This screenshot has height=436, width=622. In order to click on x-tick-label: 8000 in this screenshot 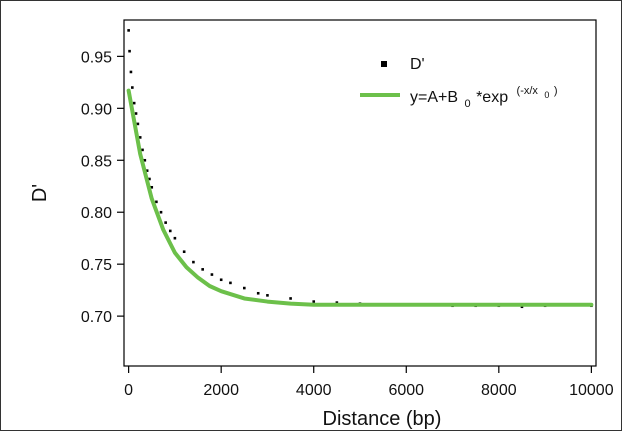, I will do `click(499, 390)`.